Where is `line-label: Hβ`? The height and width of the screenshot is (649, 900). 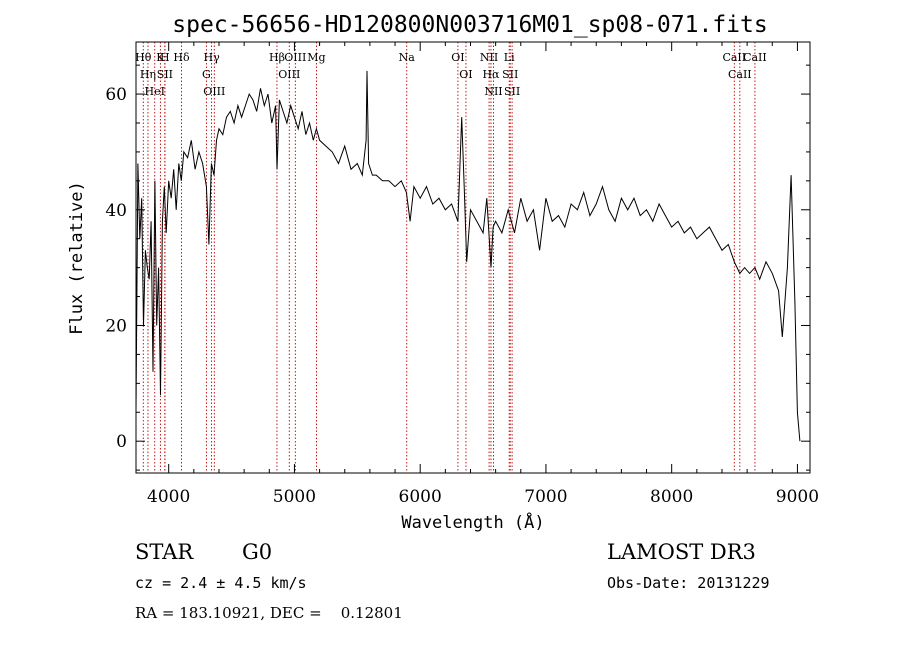
line-label: Hβ is located at coordinates (277, 57).